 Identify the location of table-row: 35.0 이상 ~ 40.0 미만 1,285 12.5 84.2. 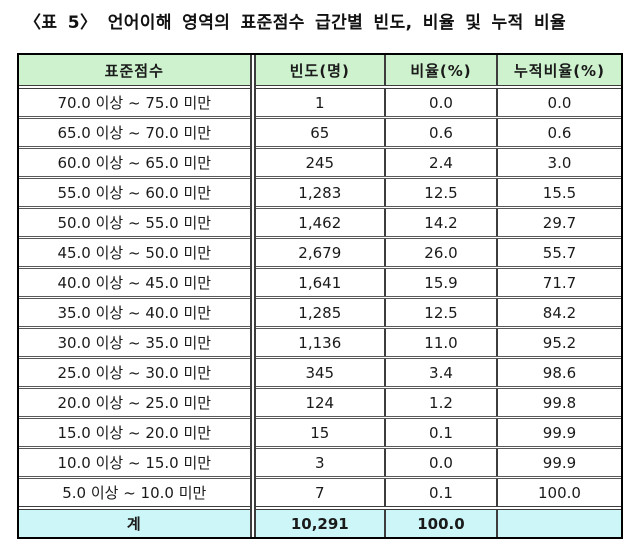
(320, 313).